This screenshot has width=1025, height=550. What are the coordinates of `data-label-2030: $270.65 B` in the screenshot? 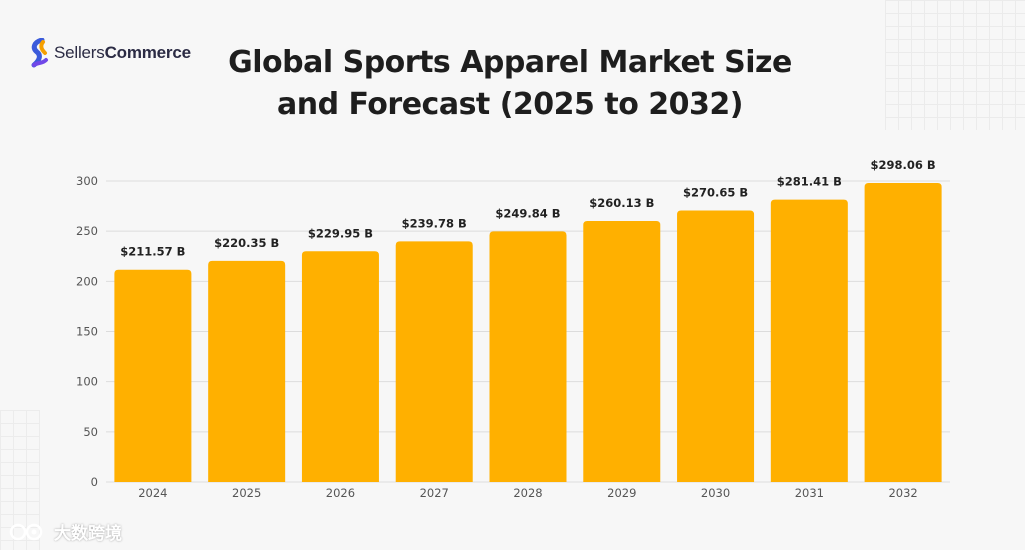 It's located at (715, 192).